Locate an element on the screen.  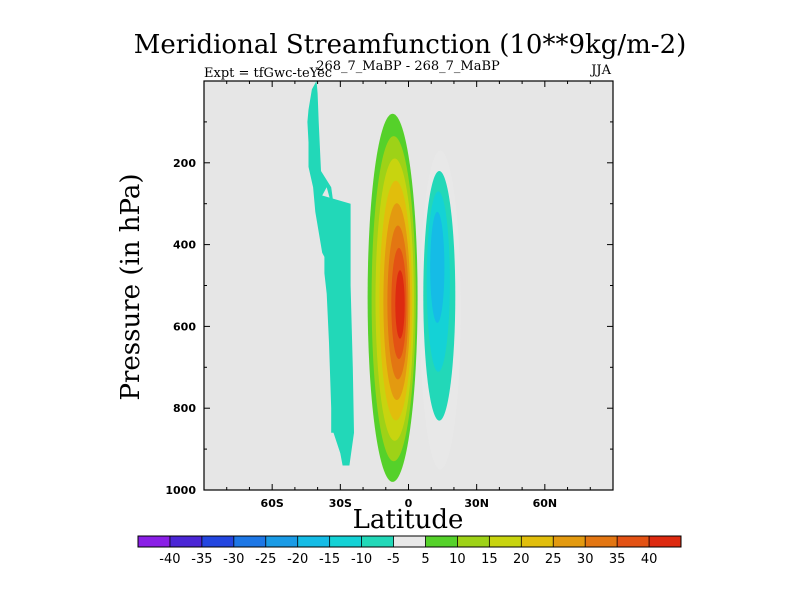
y-axis-label: Pressure (in hPa) is located at coordinates (131, 286).